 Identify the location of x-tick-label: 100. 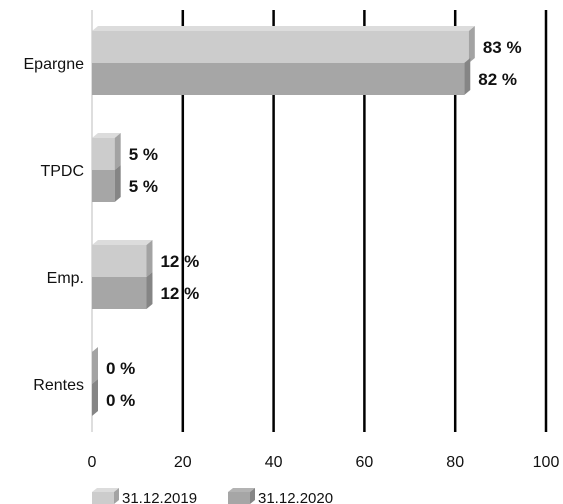
(546, 462).